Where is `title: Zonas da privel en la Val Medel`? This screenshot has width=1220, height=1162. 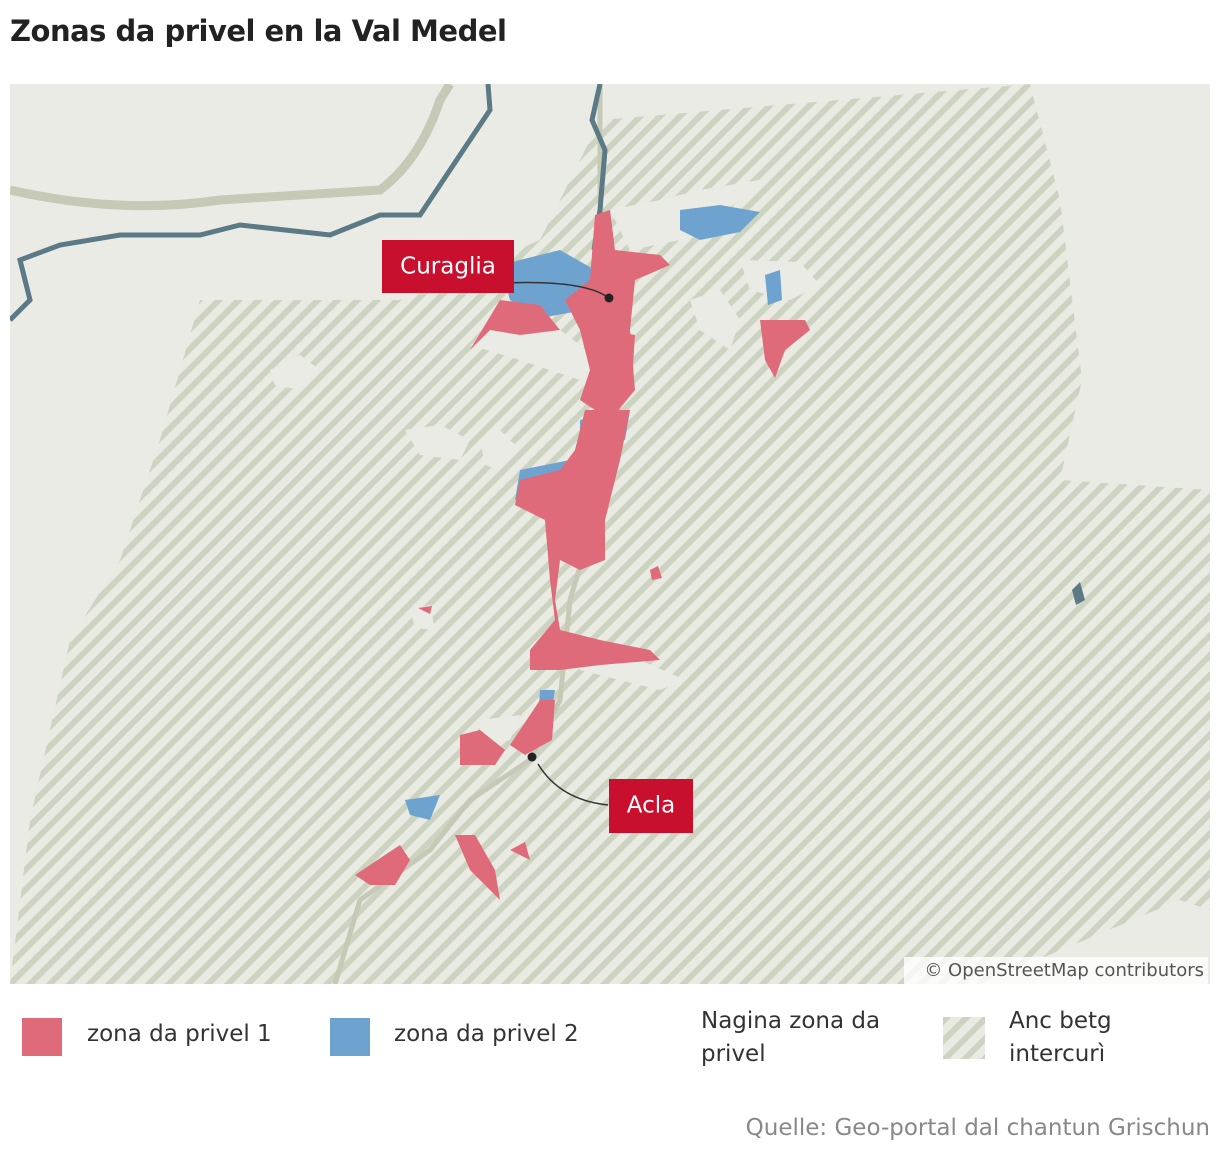 title: Zonas da privel en la Val Medel is located at coordinates (258, 31).